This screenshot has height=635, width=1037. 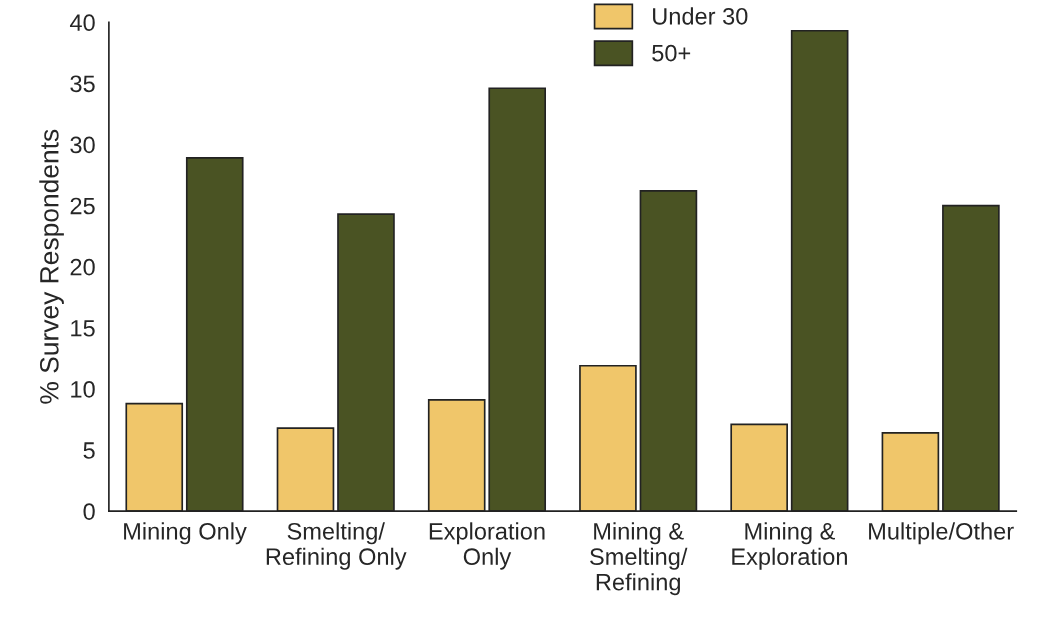 I want to click on y-tick-label: 40, so click(x=82, y=23).